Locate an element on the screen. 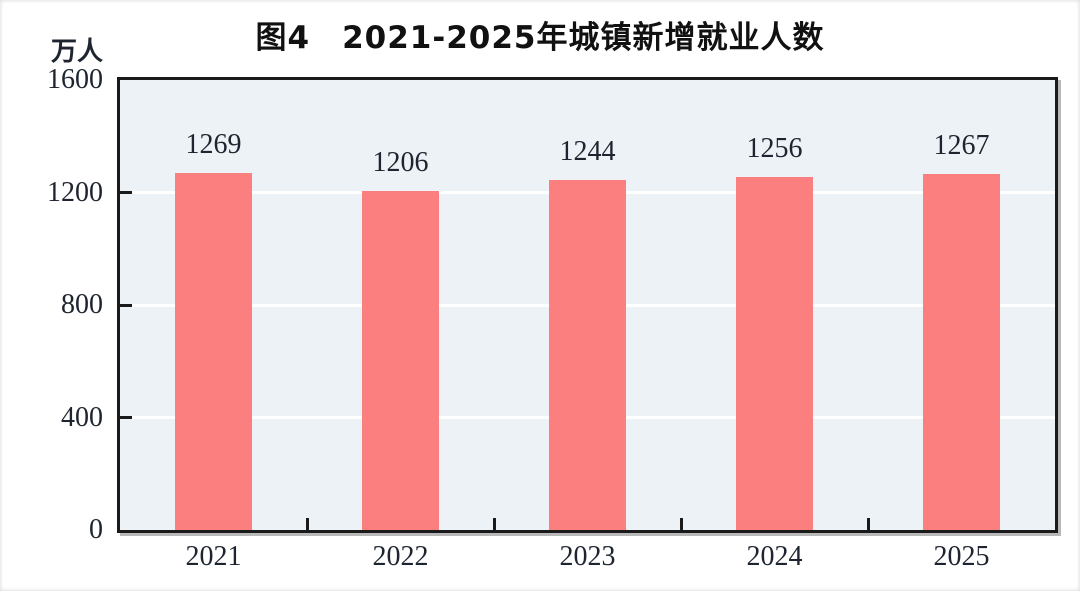 The image size is (1080, 591). x-tick-label: 2023 is located at coordinates (587, 556).